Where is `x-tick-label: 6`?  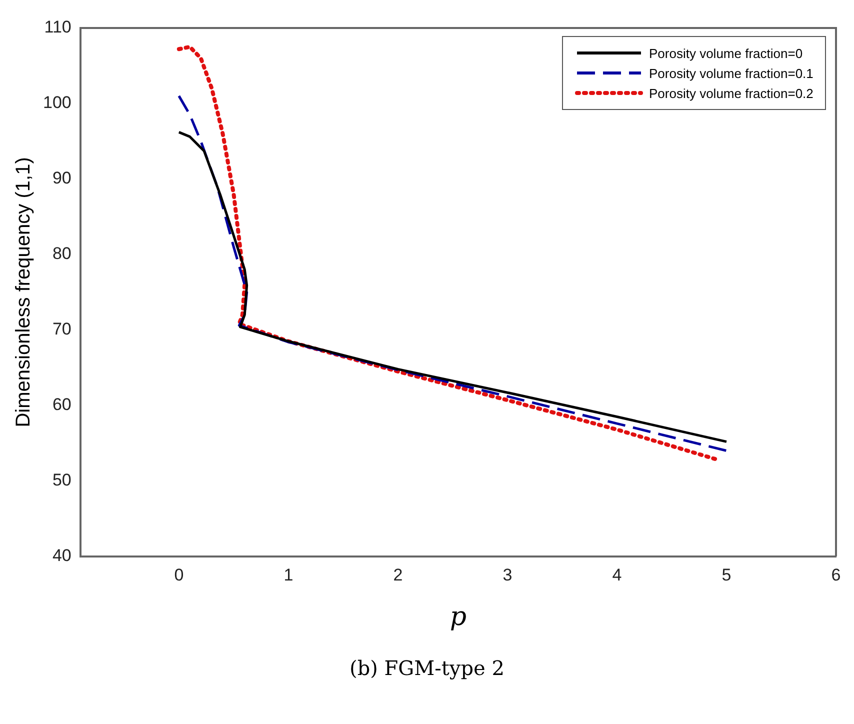 x-tick-label: 6 is located at coordinates (836, 574).